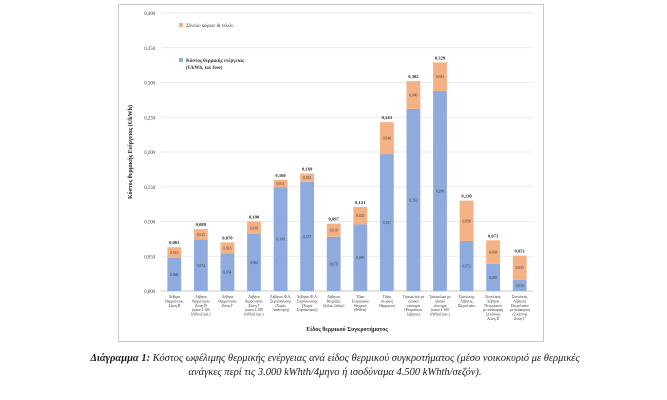 Image resolution: width=667 pixels, height=400 pixels. What do you see at coordinates (308, 303) in the screenshot?
I see `x-tick-label: Λέβητας Φ.Α. Συμπύκνωσης (Χωρίς Συμπύκνωση)` at bounding box center [308, 303].